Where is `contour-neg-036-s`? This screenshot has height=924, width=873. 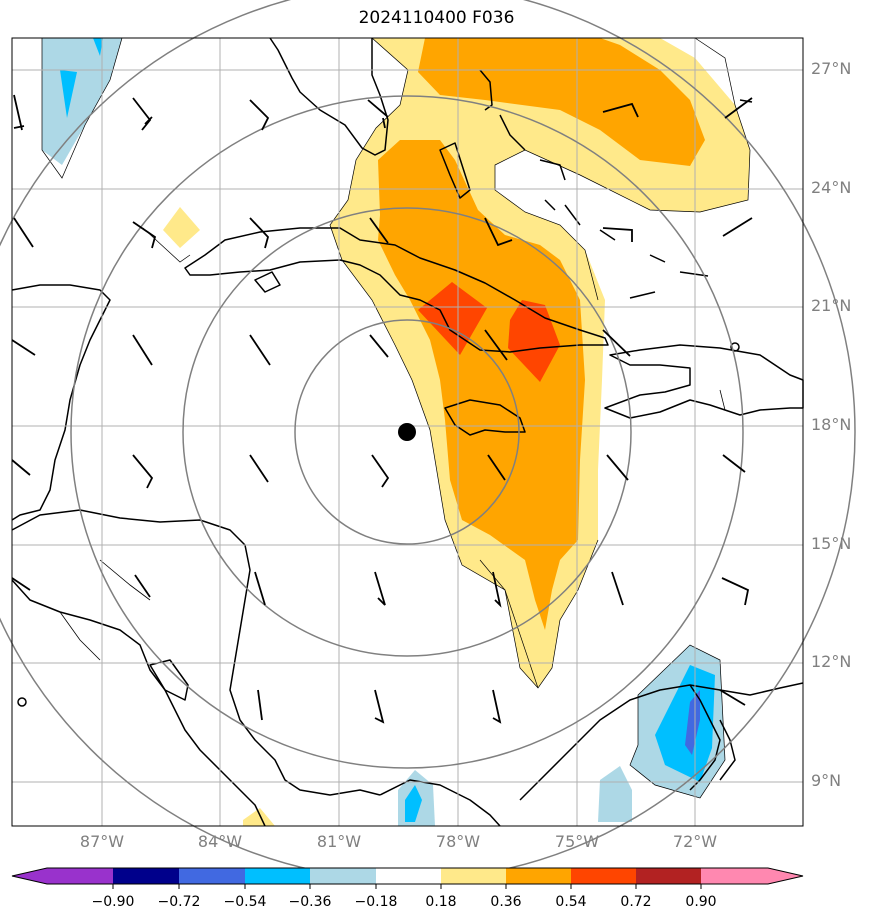 contour-neg-036-s is located at coordinates (413, 803).